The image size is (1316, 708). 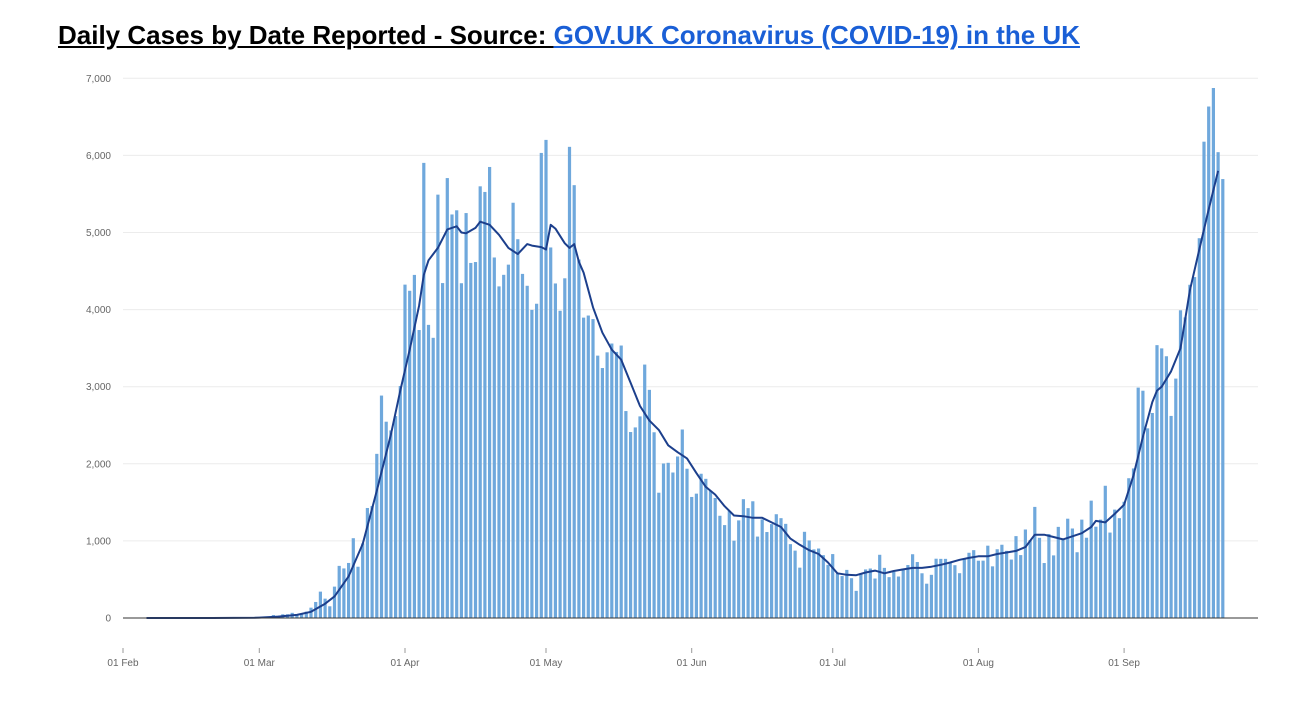 What do you see at coordinates (832, 663) in the screenshot?
I see `x-tick-label: 01 Jul` at bounding box center [832, 663].